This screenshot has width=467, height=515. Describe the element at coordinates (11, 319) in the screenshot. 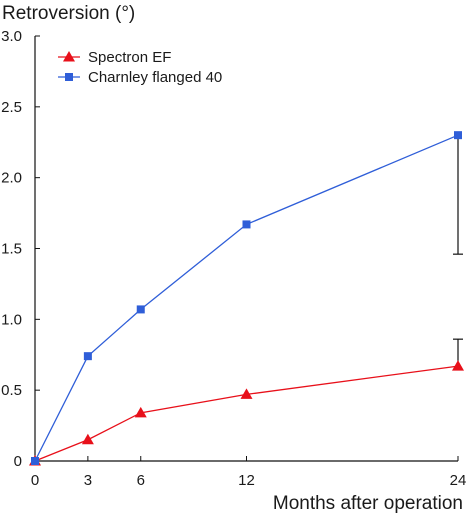

I see `y-tick-label: 1.0` at that location.